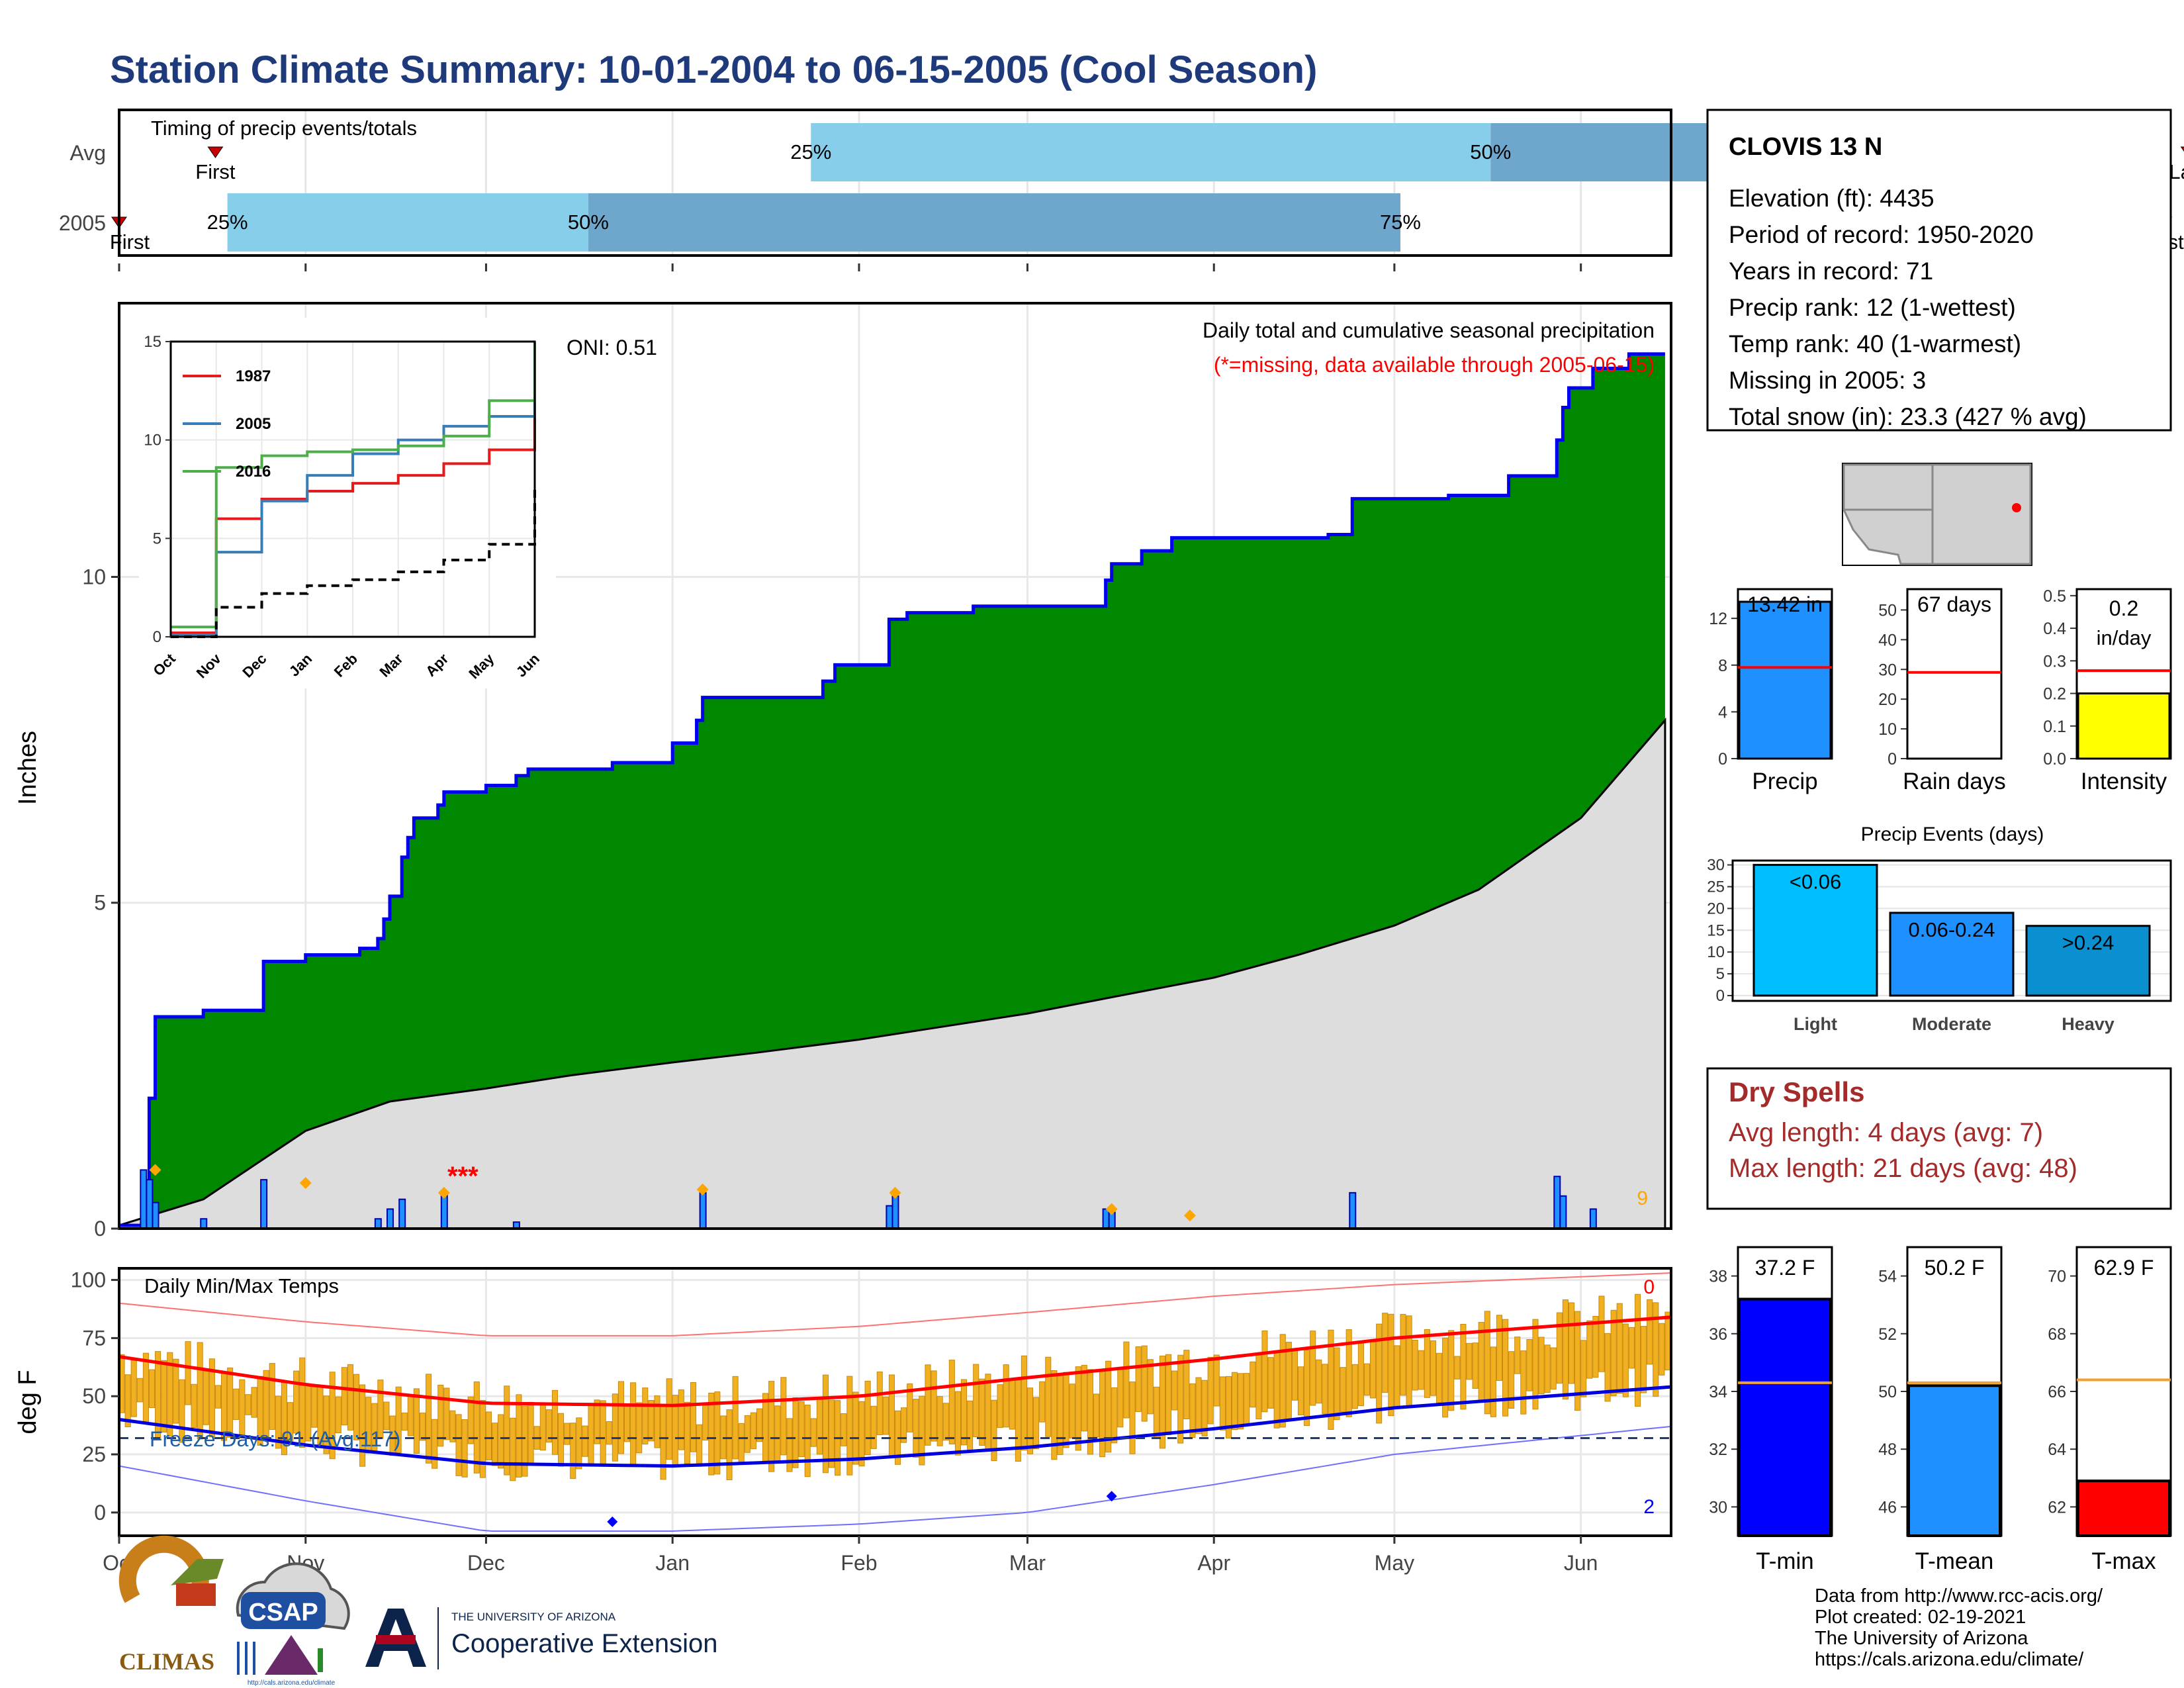 Image resolution: width=2184 pixels, height=1688 pixels. I want to click on csap-logo: CSAP http://cals.arizona.edu/climate, so click(293, 1624).